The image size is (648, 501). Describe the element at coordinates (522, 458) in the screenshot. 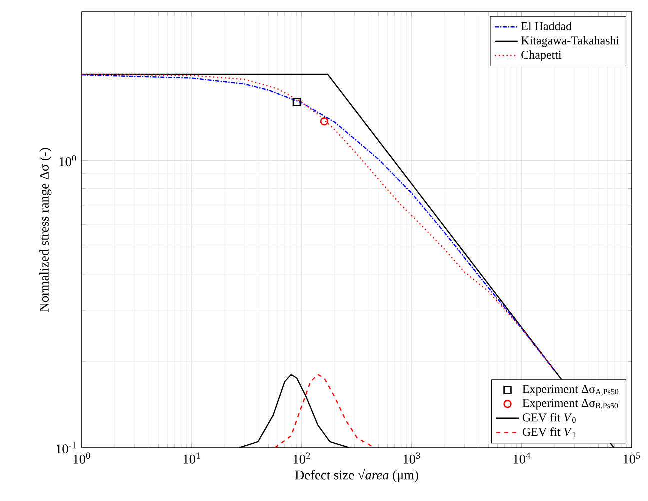

I see `x-tick-label: 10$^{4}$` at that location.